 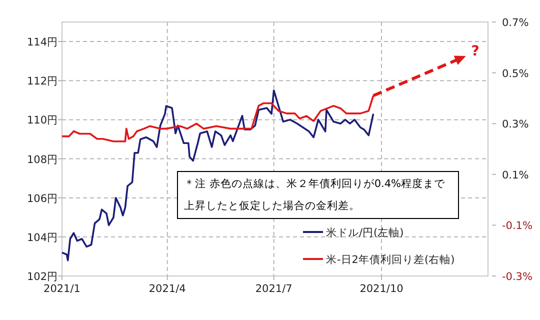 What do you see at coordinates (42, 238) in the screenshot?
I see `y-tick-label: 104円` at bounding box center [42, 238].